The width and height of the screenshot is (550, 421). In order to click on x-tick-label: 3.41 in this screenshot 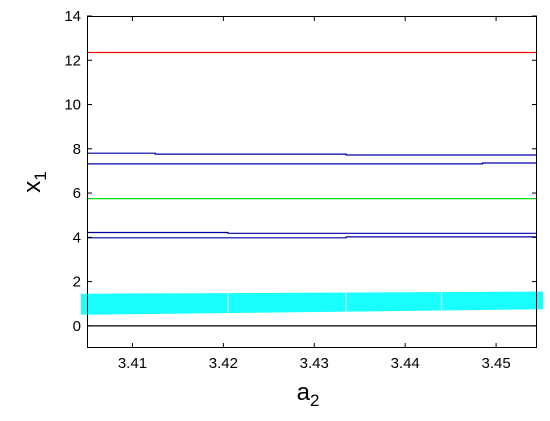, I will do `click(132, 363)`.